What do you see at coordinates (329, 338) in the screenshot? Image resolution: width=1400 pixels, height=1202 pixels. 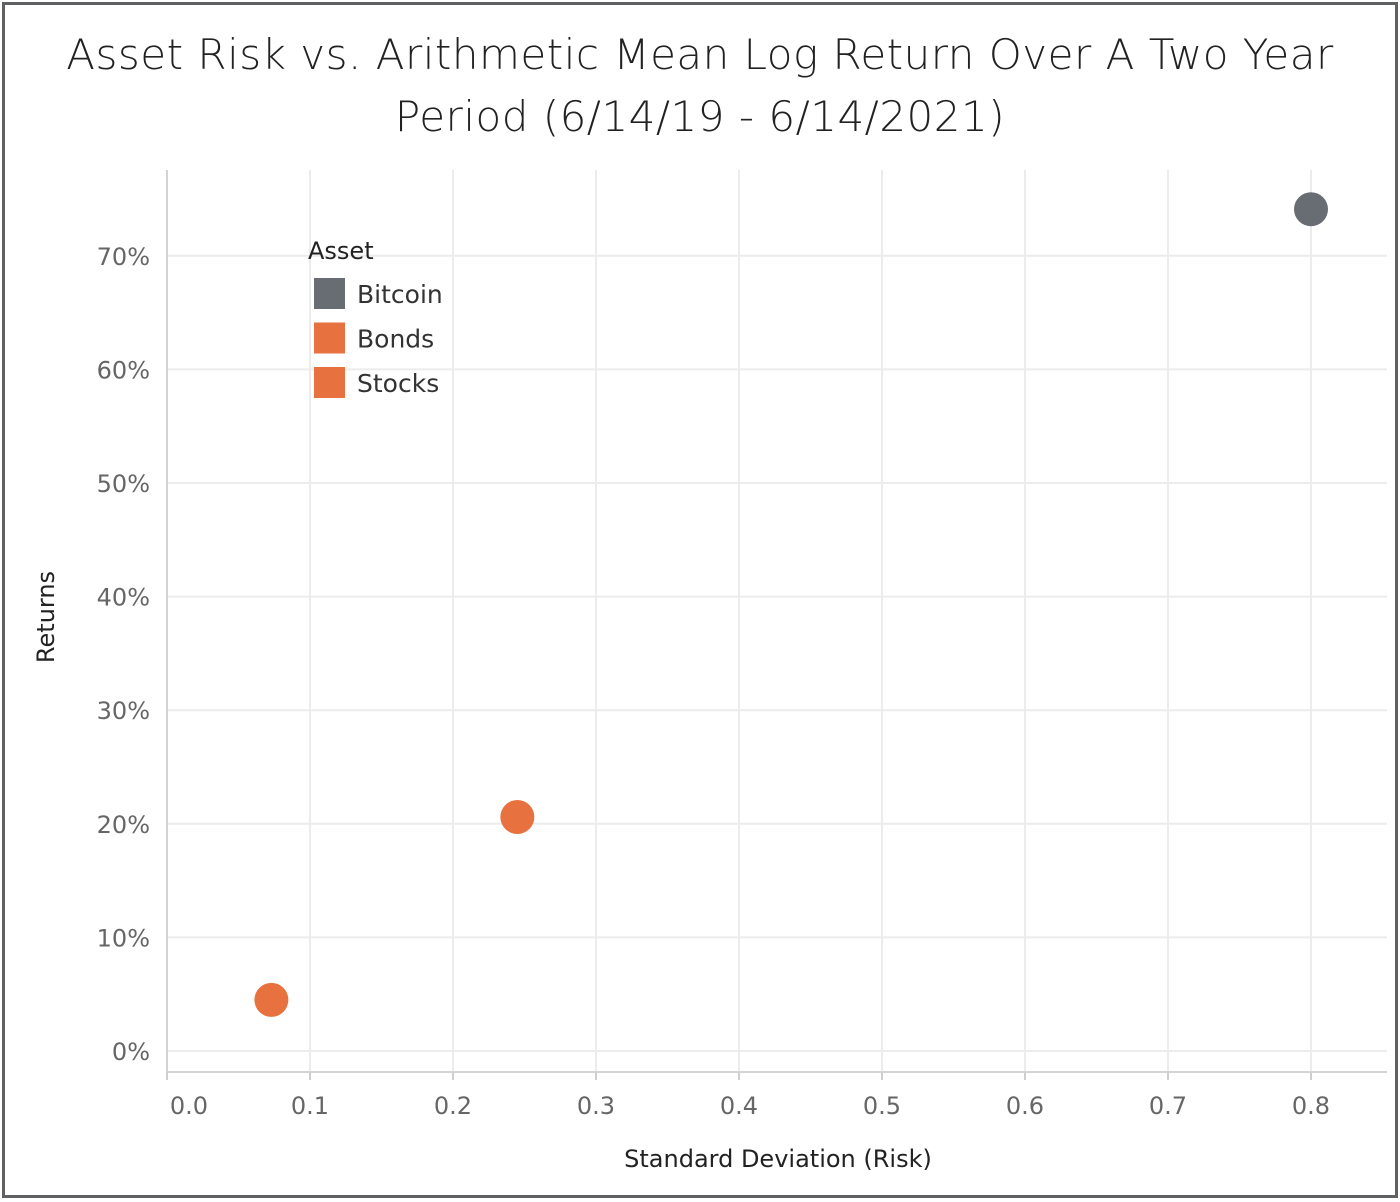 I see `legend-swatch-bonds` at bounding box center [329, 338].